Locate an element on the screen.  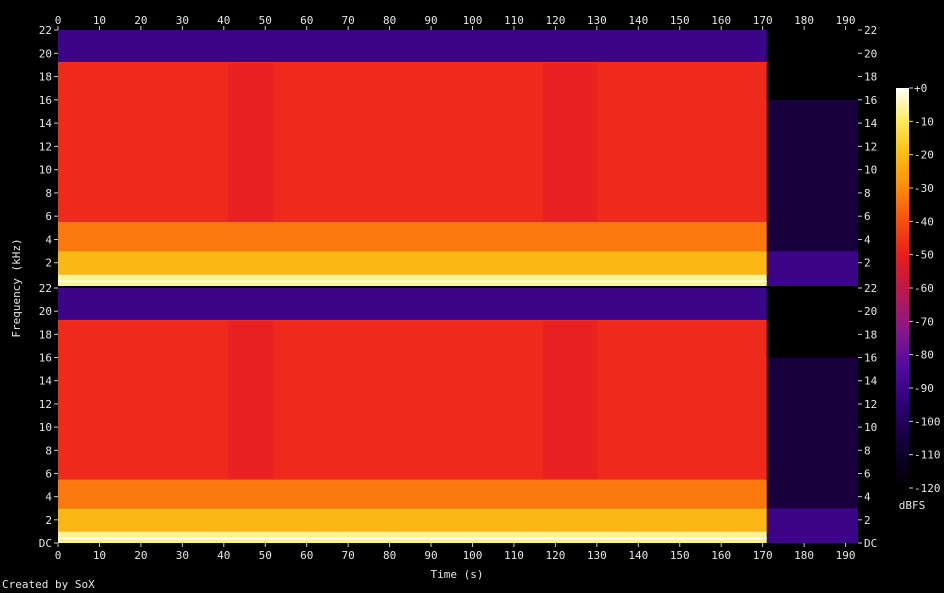
colorbar-tick-label: -20 is located at coordinates (924, 155).